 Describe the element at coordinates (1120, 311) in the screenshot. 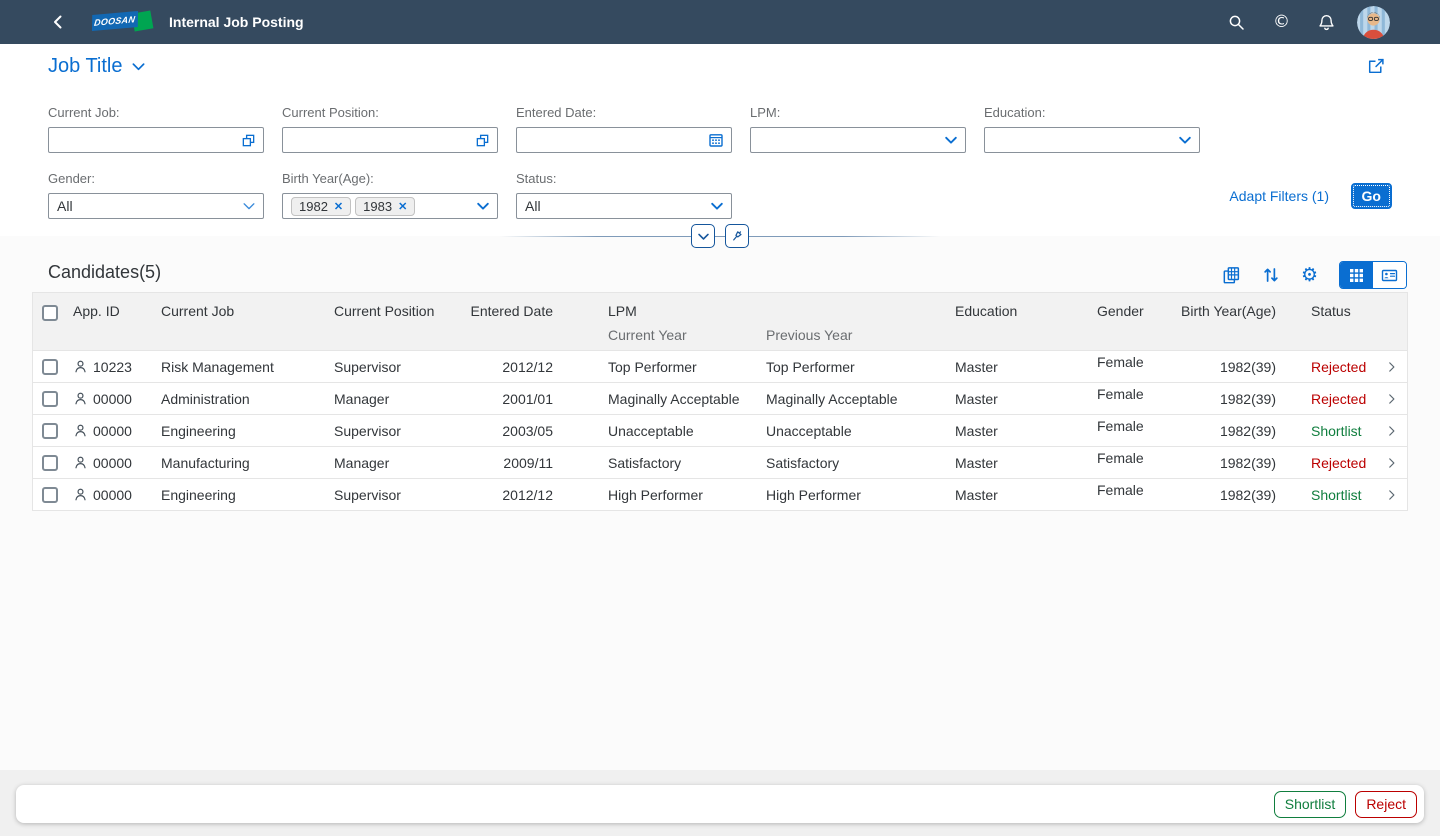

I see `col-gender: Gender` at that location.